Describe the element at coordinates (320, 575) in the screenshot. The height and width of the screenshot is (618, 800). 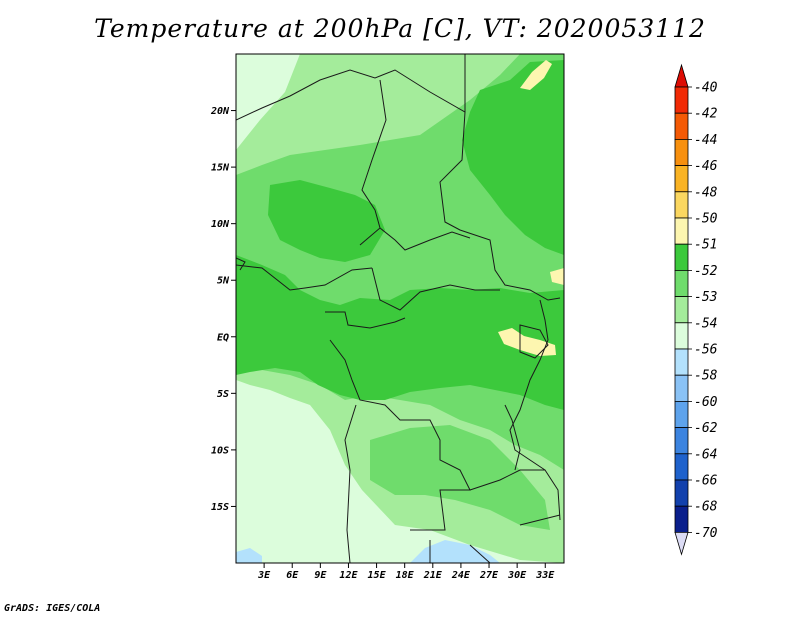
I see `lon-tick-label: 9E` at that location.